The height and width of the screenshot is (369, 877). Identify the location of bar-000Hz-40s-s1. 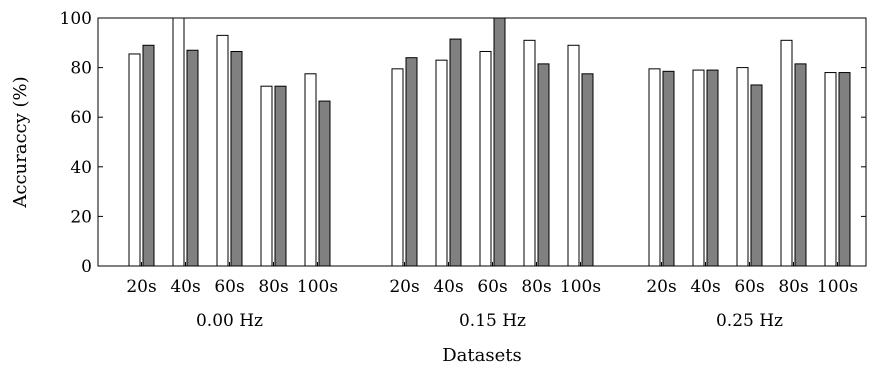
(178, 142).